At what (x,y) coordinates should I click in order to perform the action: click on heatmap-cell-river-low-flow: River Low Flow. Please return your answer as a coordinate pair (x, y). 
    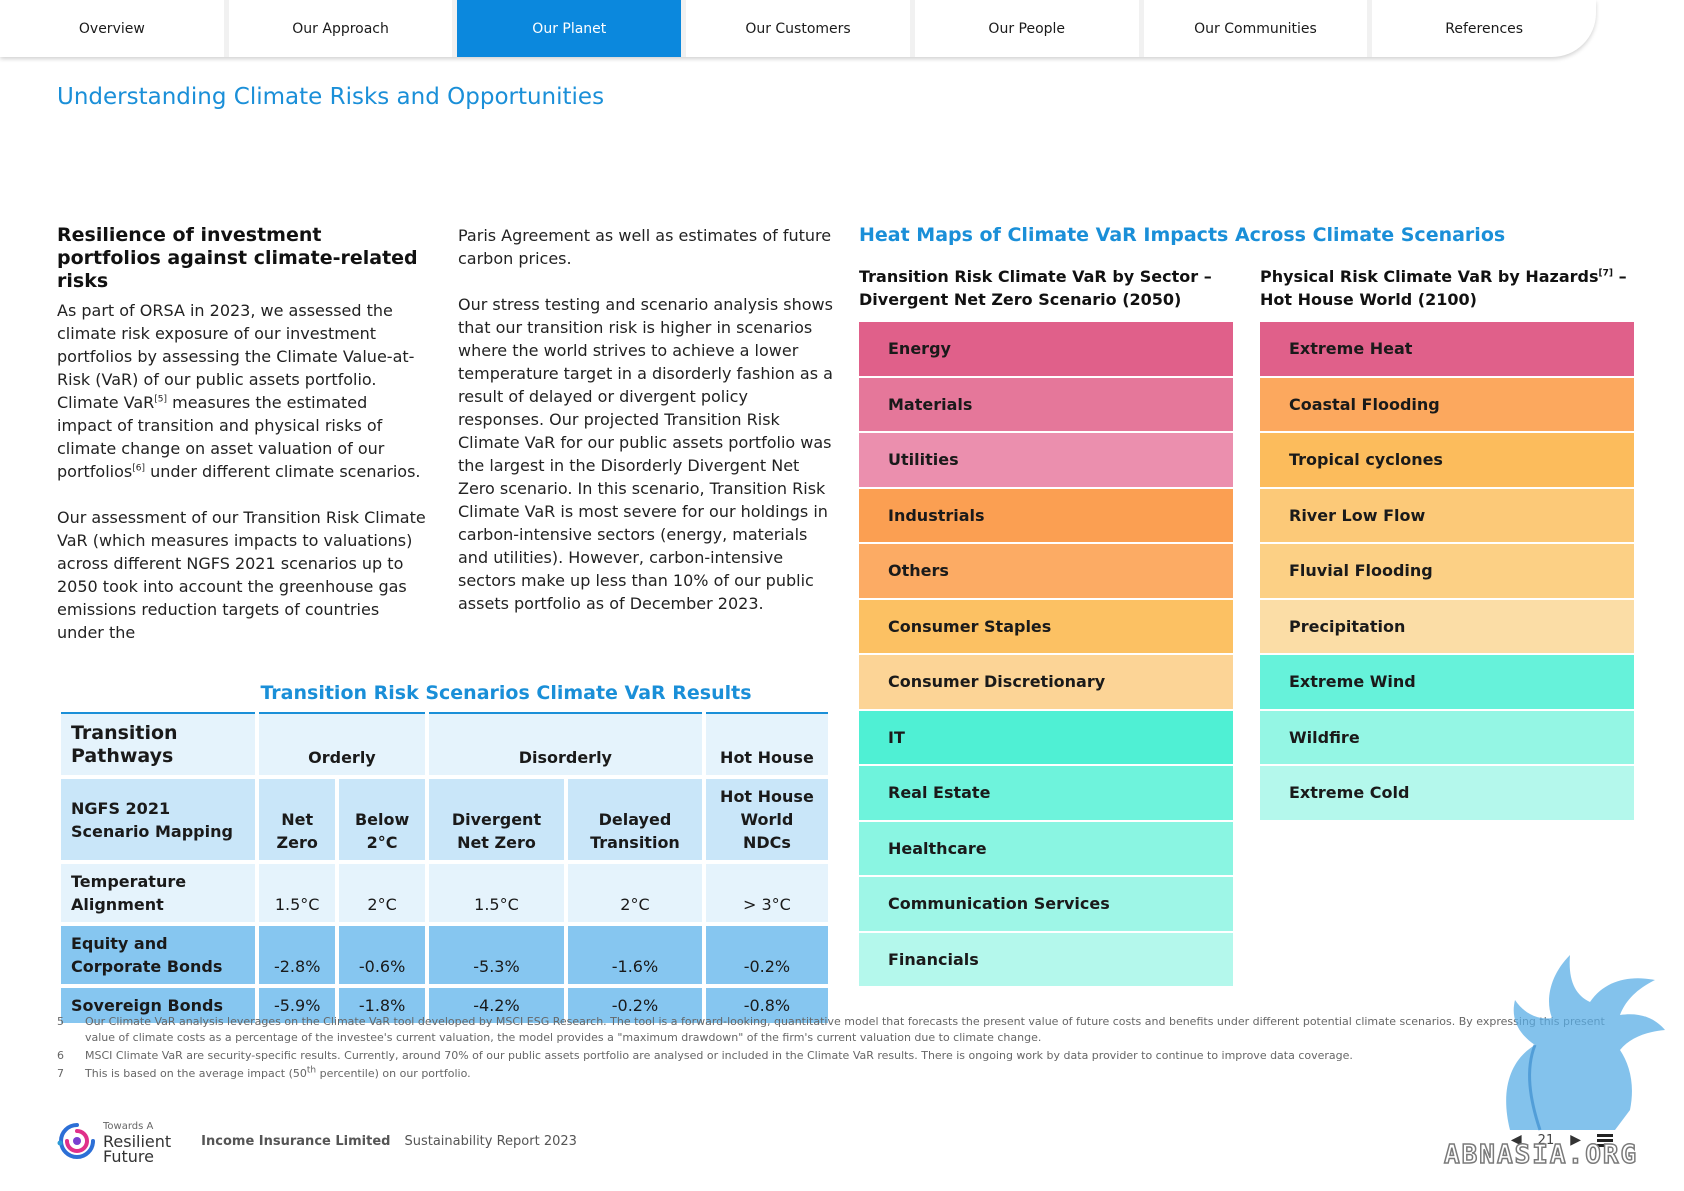
    Looking at the image, I should click on (1447, 515).